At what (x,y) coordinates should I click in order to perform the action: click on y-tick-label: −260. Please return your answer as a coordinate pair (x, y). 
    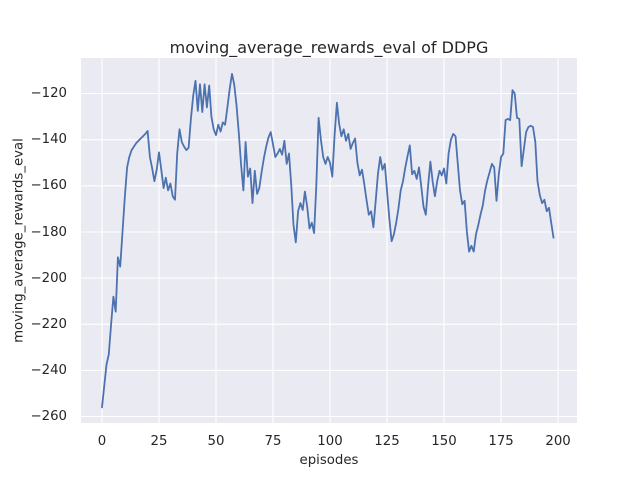
    Looking at the image, I should click on (48, 416).